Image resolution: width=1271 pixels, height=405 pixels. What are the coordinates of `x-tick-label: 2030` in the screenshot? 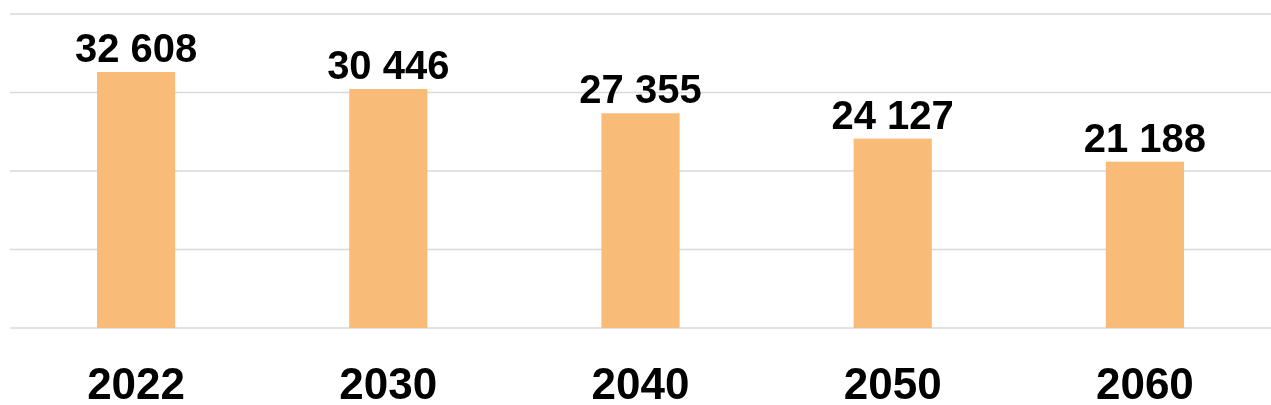 It's located at (388, 382).